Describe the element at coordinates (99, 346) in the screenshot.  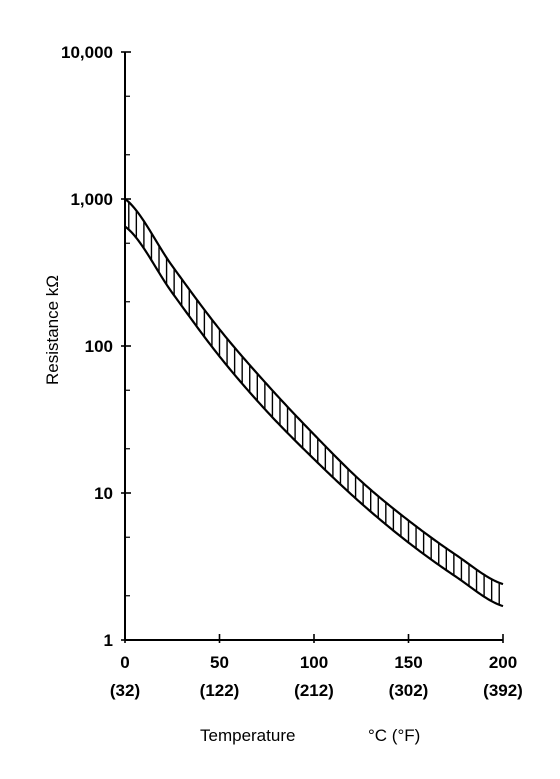
I see `y-tick-label: 100` at that location.